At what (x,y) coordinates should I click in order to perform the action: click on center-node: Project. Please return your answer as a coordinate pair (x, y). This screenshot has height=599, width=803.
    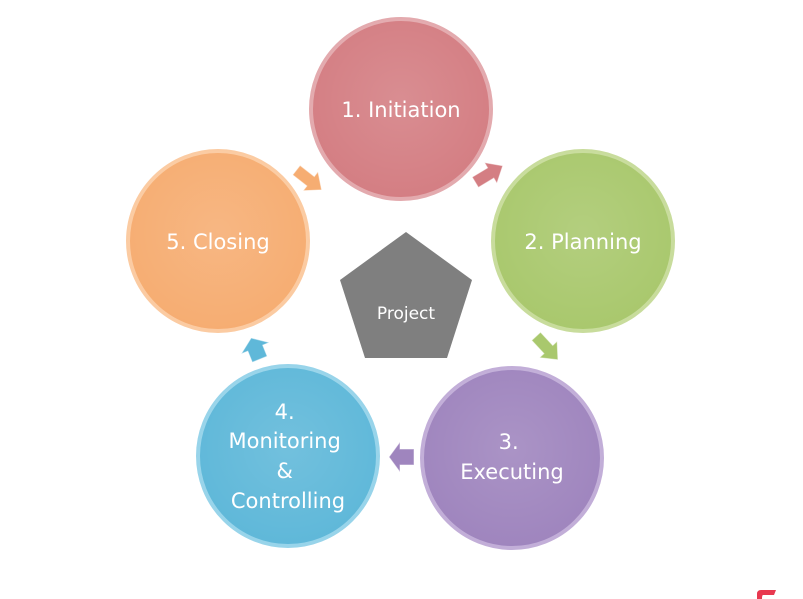
    Looking at the image, I should click on (406, 295).